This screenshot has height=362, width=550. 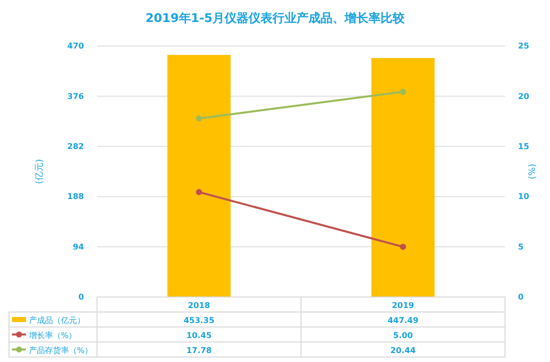 What do you see at coordinates (75, 146) in the screenshot?
I see `y-tick-label: 282` at bounding box center [75, 146].